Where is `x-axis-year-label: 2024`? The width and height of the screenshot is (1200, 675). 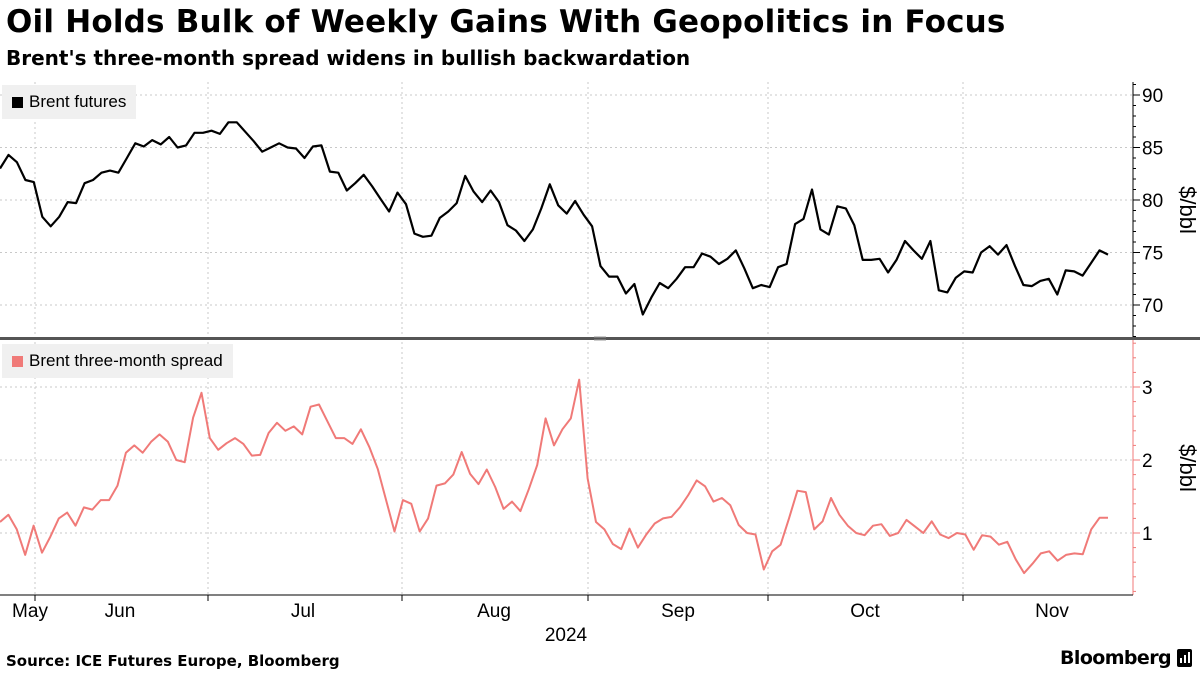
x-axis-year-label: 2024 is located at coordinates (566, 635).